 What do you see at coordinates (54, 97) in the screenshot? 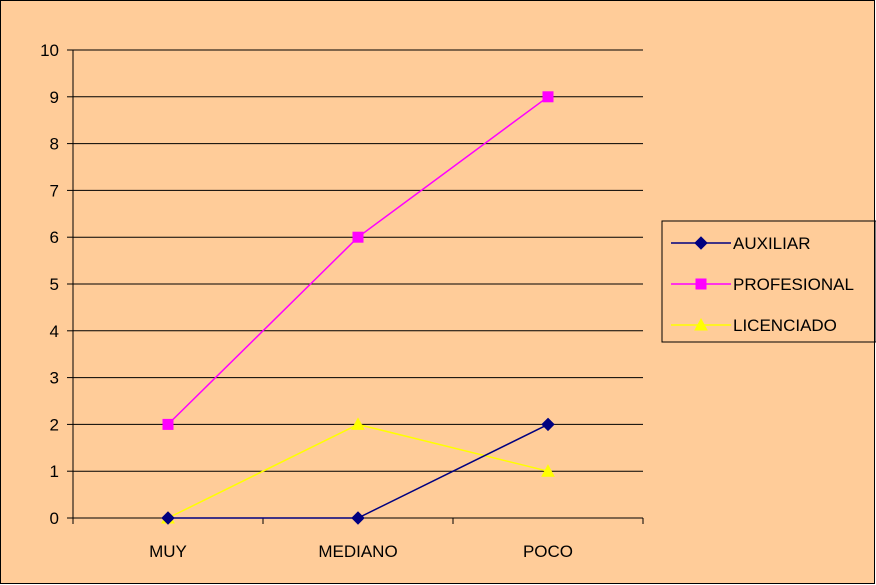
I see `y-tick-label: 9` at bounding box center [54, 97].